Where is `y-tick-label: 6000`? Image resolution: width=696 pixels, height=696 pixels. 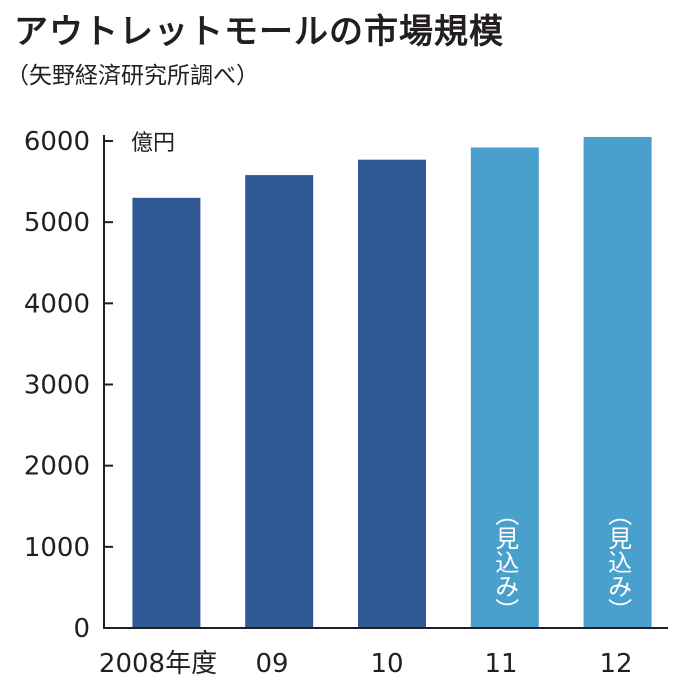 y-tick-label: 6000 is located at coordinates (57, 142).